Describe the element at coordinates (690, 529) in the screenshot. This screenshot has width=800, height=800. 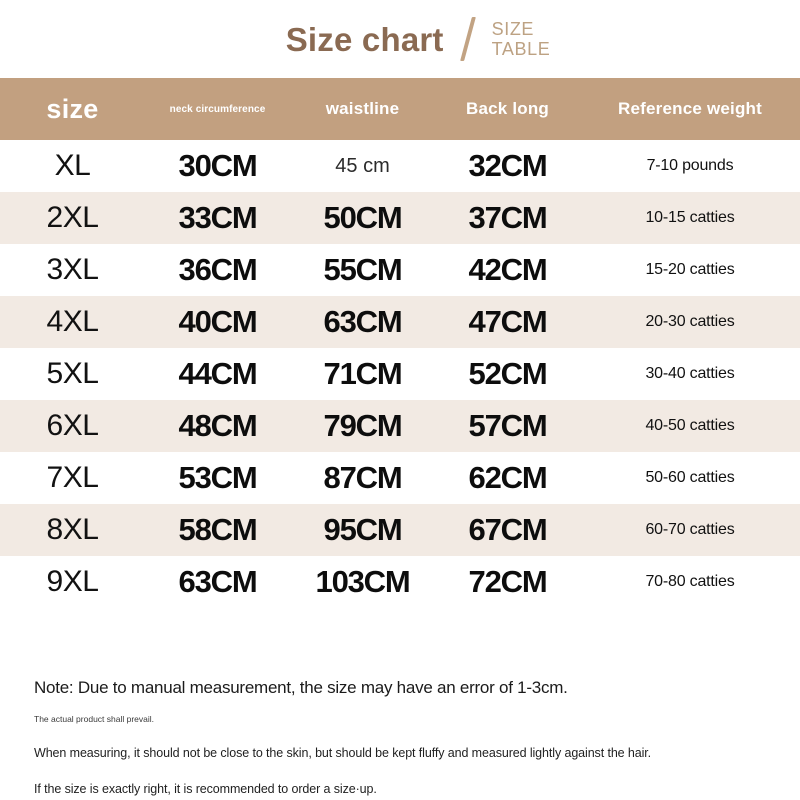
I see `cell-weight: 60-70 catties` at that location.